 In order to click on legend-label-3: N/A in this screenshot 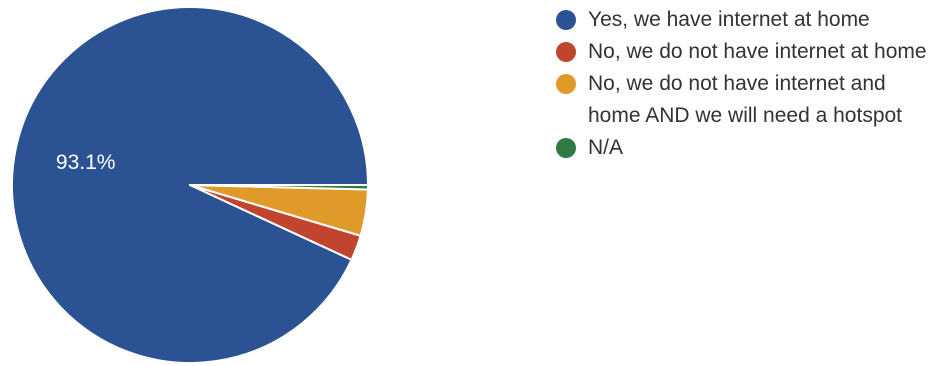, I will do `click(606, 147)`.